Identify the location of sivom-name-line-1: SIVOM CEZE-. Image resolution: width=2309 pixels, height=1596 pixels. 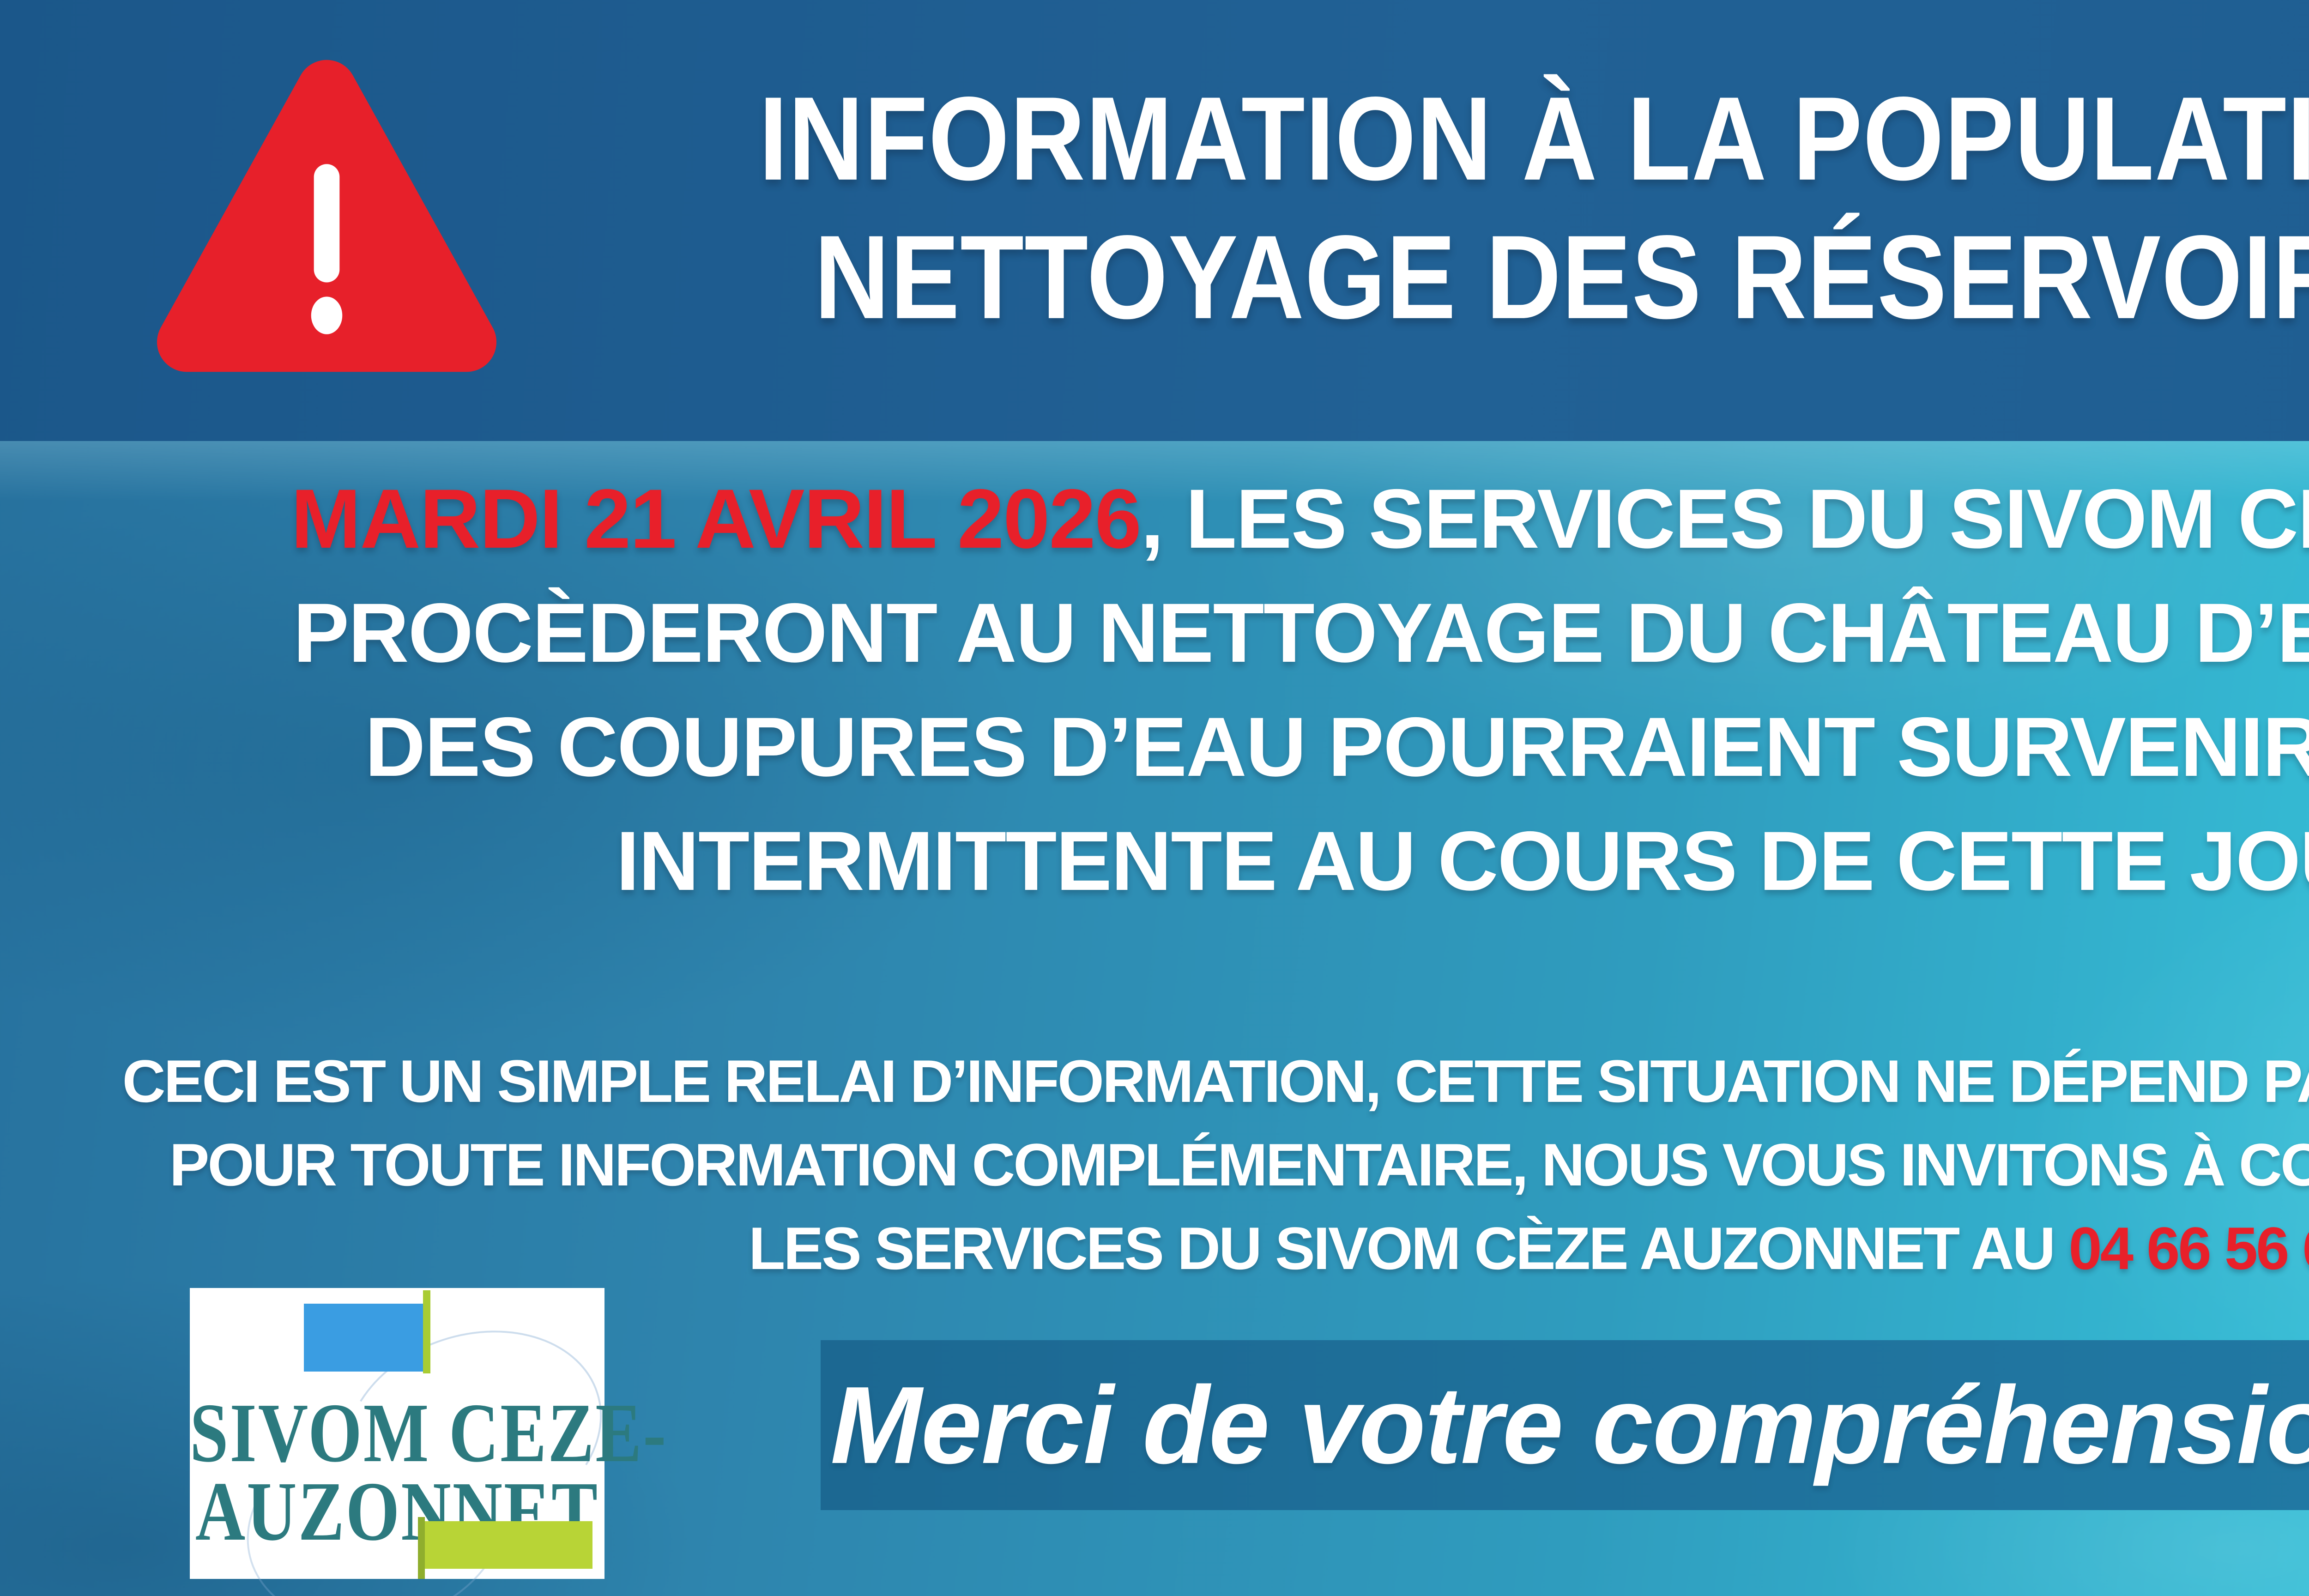
(429, 1433).